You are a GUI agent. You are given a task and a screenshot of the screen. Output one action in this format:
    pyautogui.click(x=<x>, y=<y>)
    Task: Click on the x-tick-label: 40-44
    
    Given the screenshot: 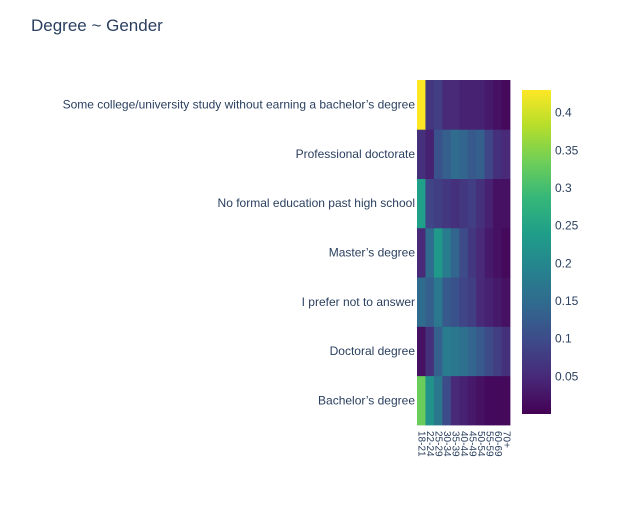 What is the action you would take?
    pyautogui.click(x=463, y=444)
    